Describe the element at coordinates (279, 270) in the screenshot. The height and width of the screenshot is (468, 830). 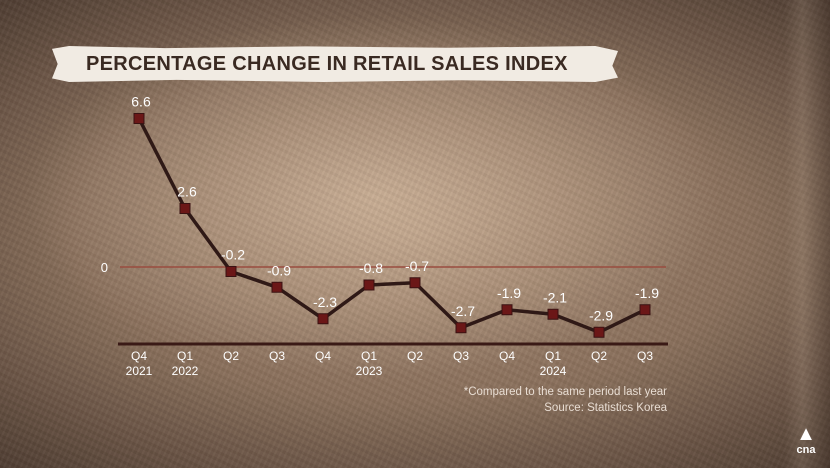
I see `data-label: -0.9` at that location.